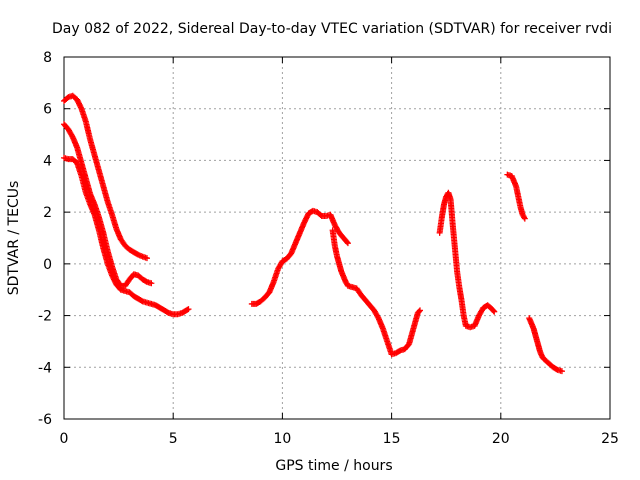 The width and height of the screenshot is (640, 480). Describe the element at coordinates (47, 213) in the screenshot. I see `y-tick-label: 2` at that location.